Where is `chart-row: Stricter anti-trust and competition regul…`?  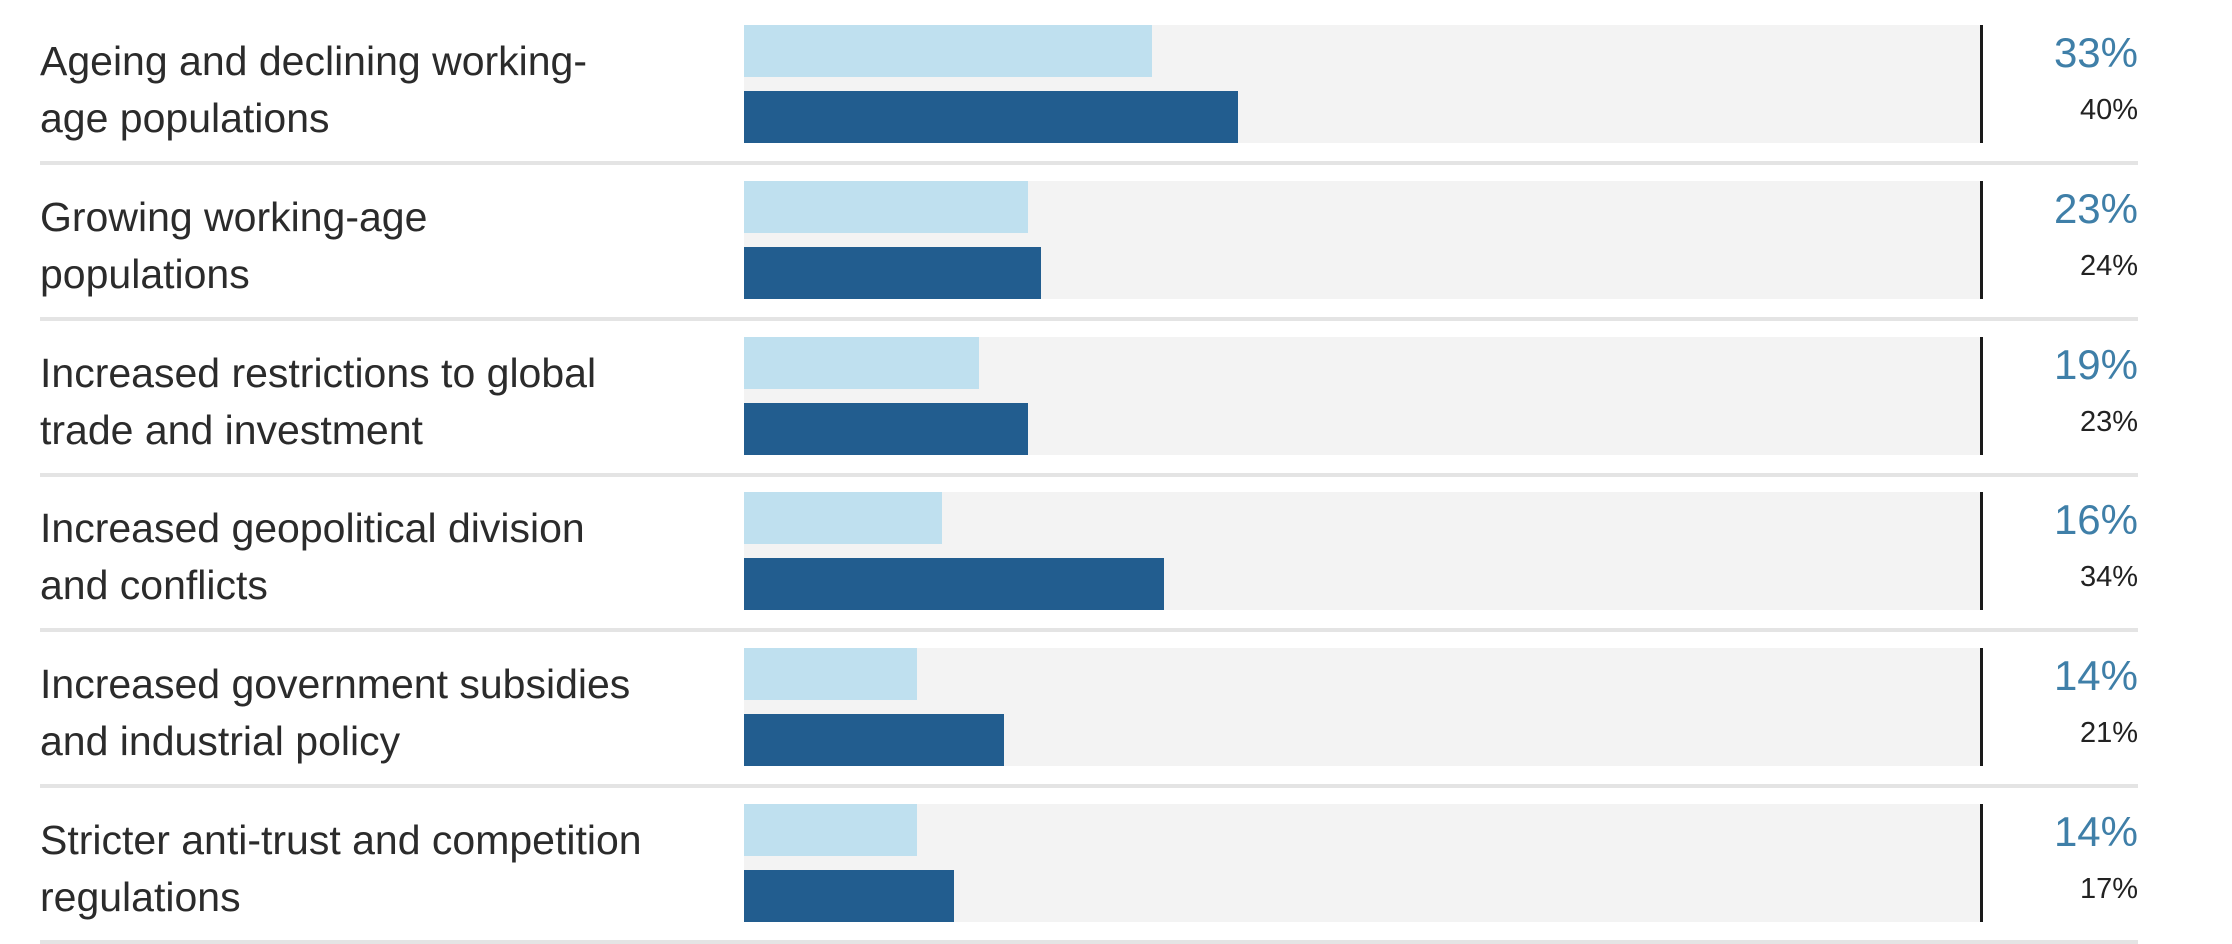
chart-row: Stricter anti-trust and competition regul… is located at coordinates (1089, 869).